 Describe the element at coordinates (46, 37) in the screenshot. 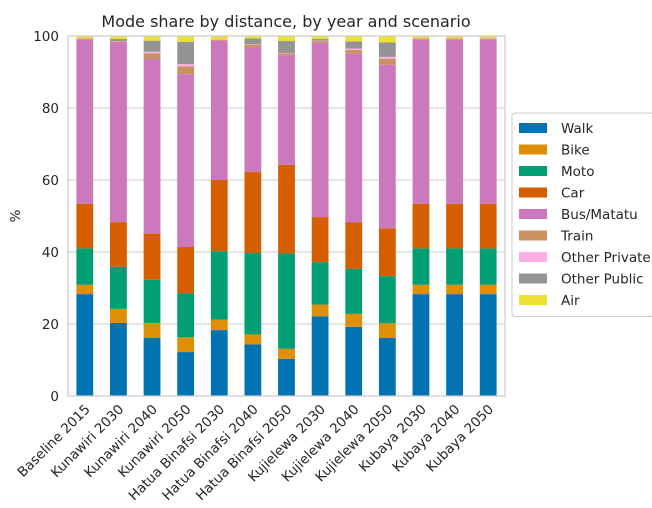

I see `y-tick-label: 100` at that location.